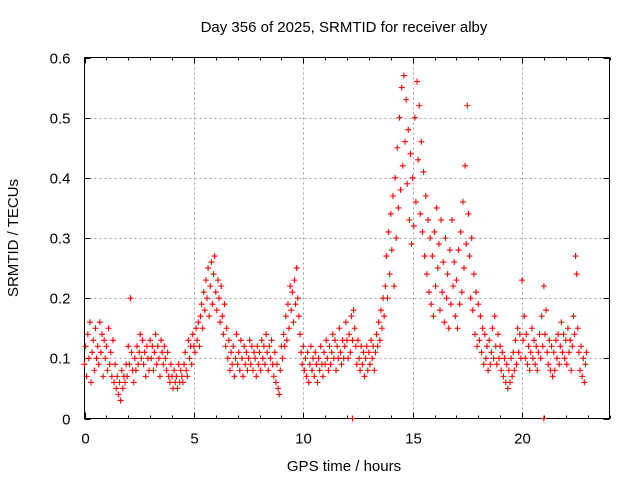 This screenshot has height=485, width=640. What do you see at coordinates (194, 439) in the screenshot?
I see `x-tick-label: 5` at bounding box center [194, 439].